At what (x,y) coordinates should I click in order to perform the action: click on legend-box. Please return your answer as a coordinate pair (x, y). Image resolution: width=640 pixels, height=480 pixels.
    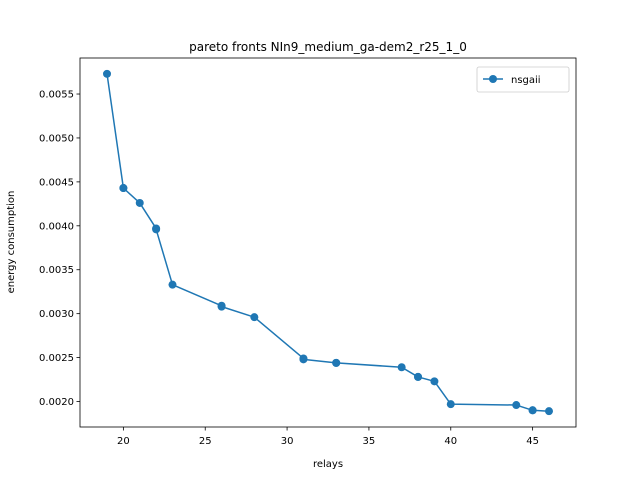
    Looking at the image, I should click on (523, 79).